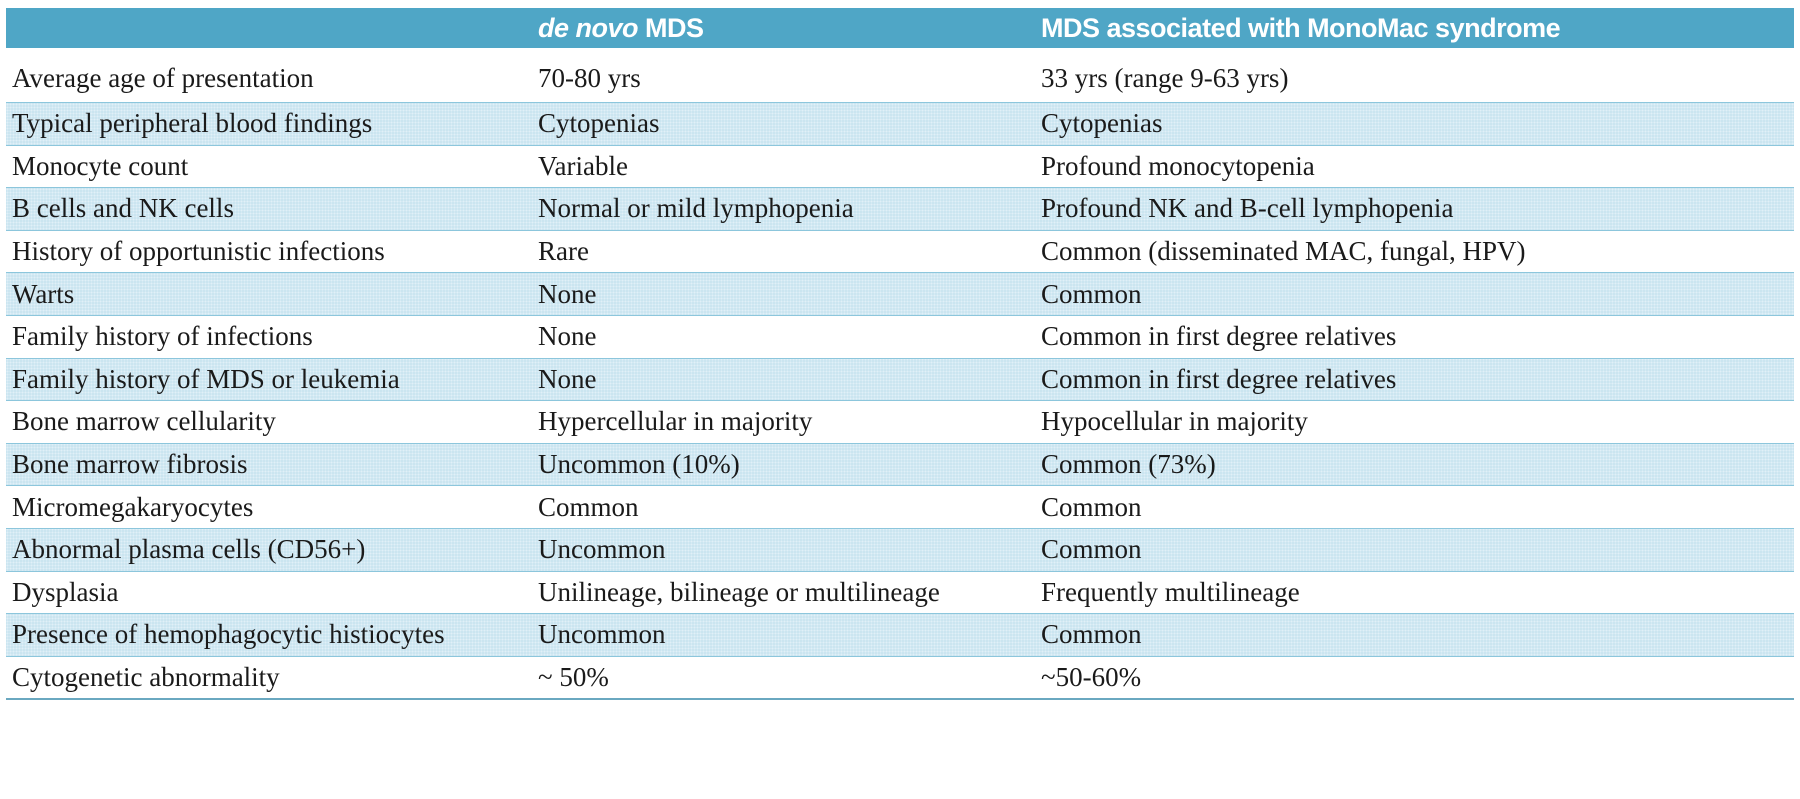  Describe the element at coordinates (900, 294) in the screenshot. I see `table-row: Warts None Common` at that location.